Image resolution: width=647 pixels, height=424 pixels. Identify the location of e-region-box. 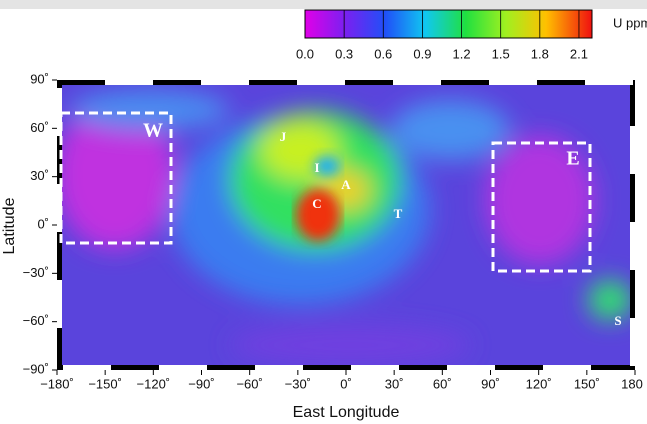
(541, 207).